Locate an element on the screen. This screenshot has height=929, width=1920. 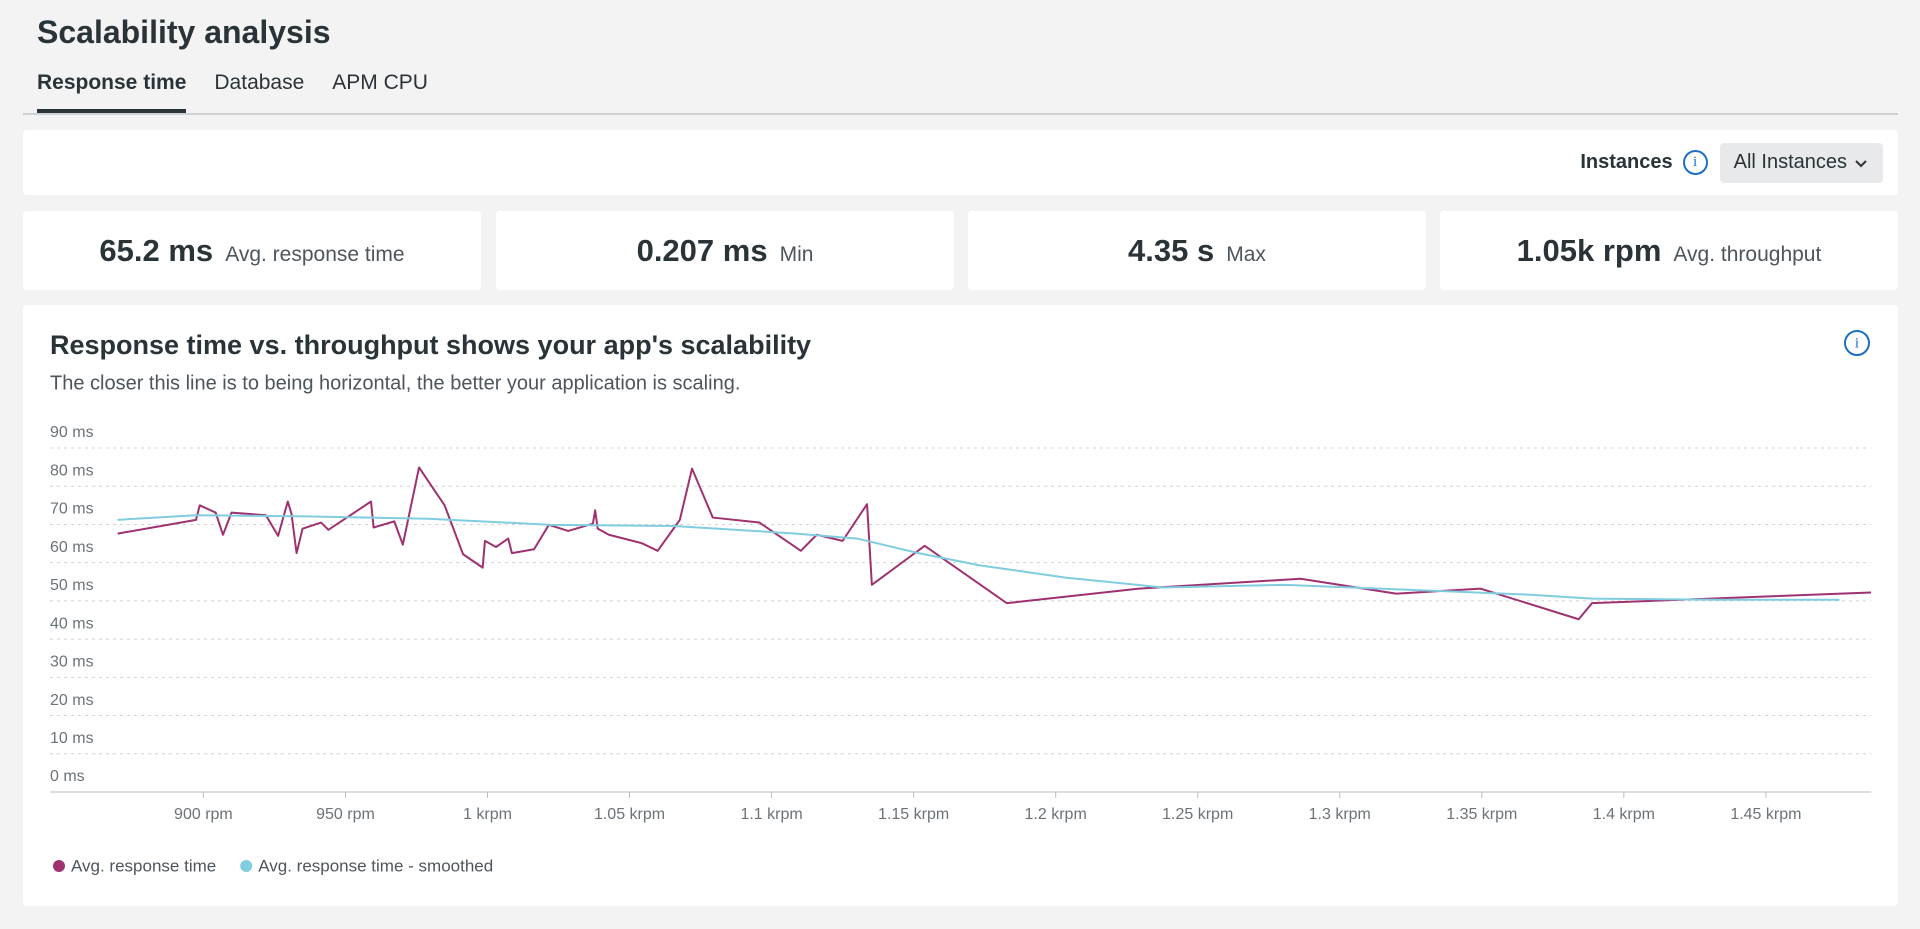
x-tick-label: 1.2 krpm is located at coordinates (1056, 814).